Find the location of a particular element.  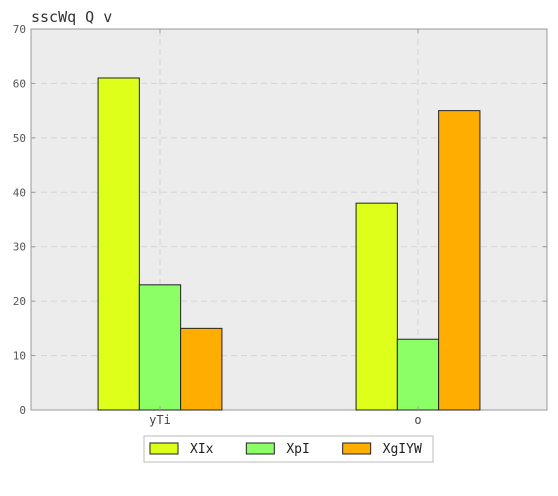

legend-label: XpI is located at coordinates (297, 449).